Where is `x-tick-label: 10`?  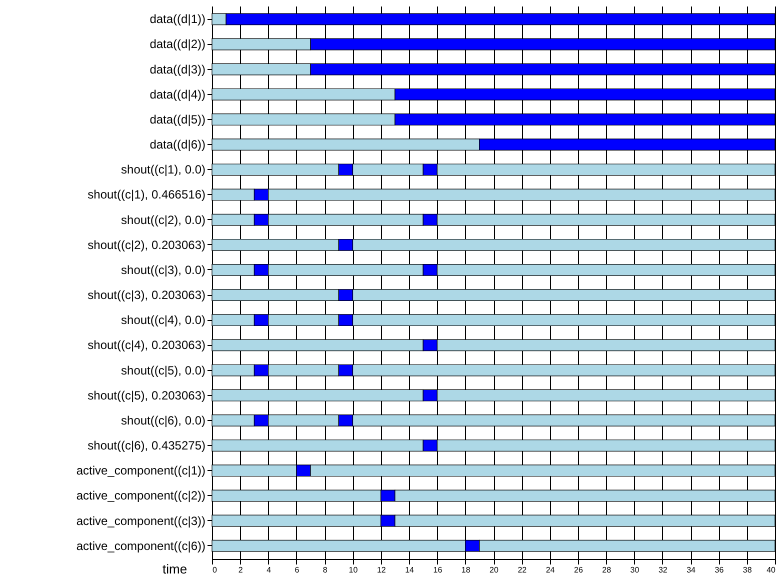 x-tick-label: 10 is located at coordinates (353, 570).